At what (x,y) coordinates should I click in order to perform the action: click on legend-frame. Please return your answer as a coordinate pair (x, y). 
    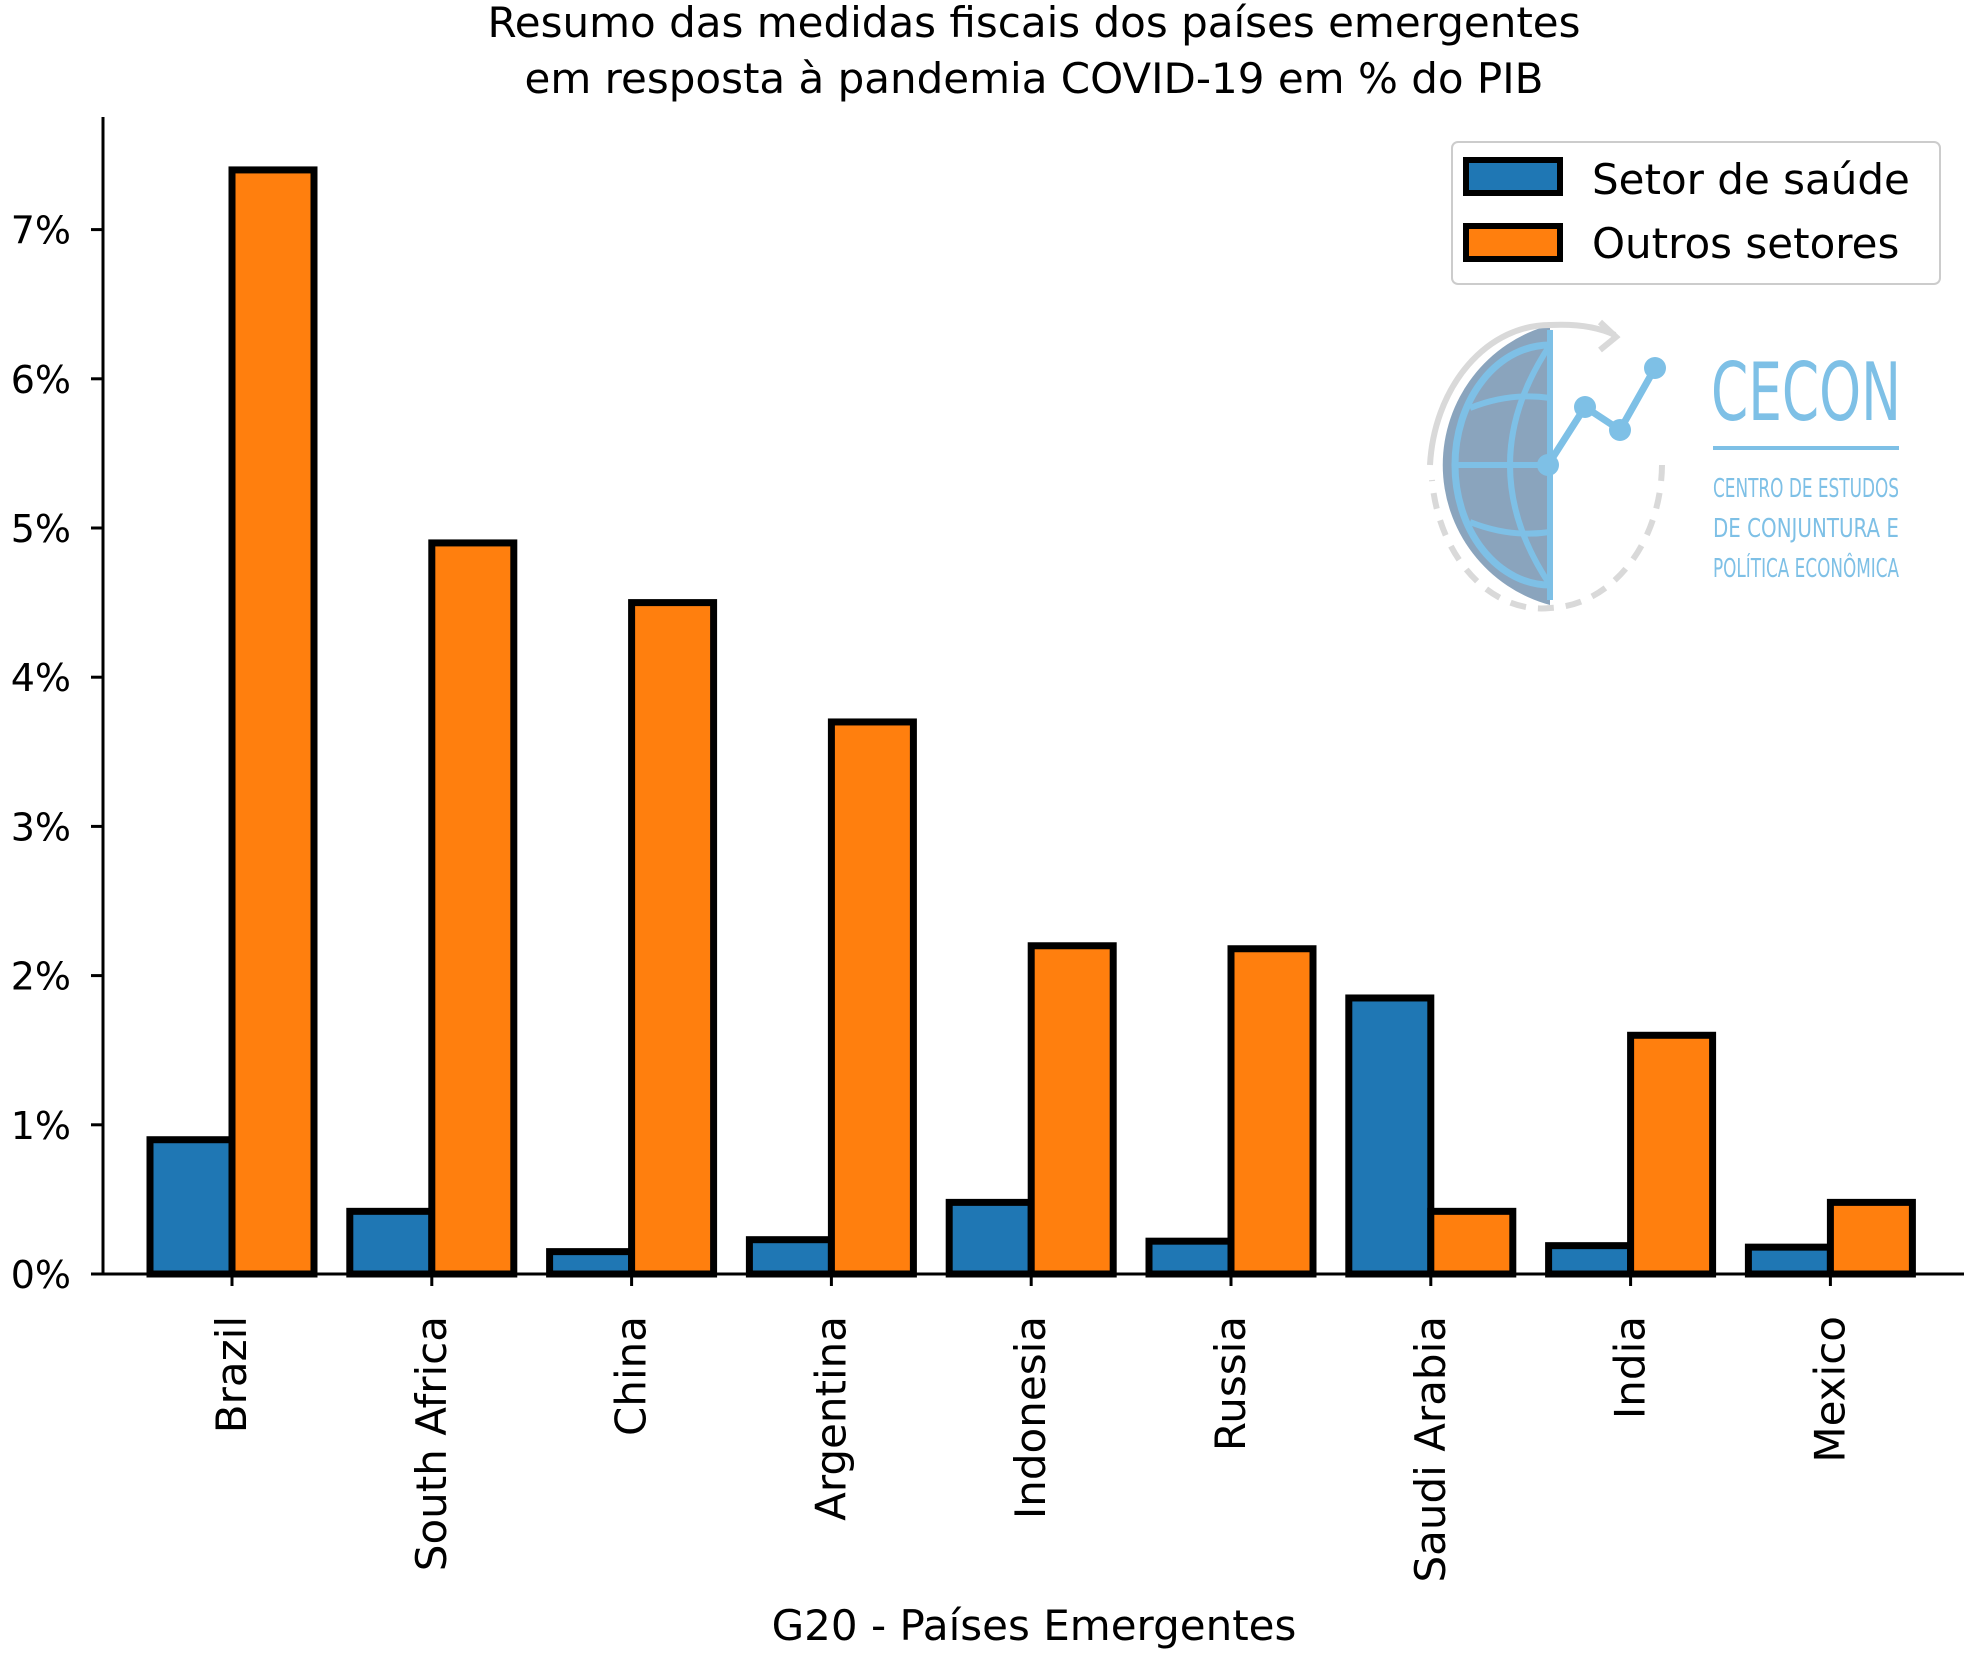
    Looking at the image, I should click on (1696, 213).